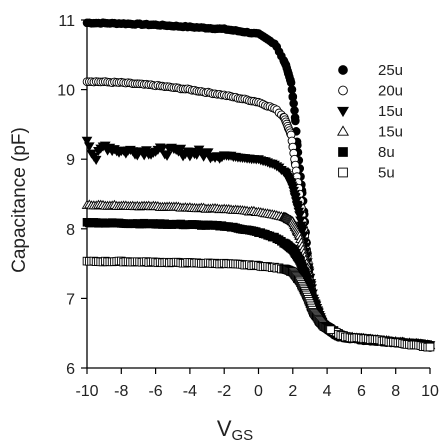 This screenshot has width=441, height=447. Describe the element at coordinates (343, 130) in the screenshot. I see `legend-marker-open-triangle-up` at that location.